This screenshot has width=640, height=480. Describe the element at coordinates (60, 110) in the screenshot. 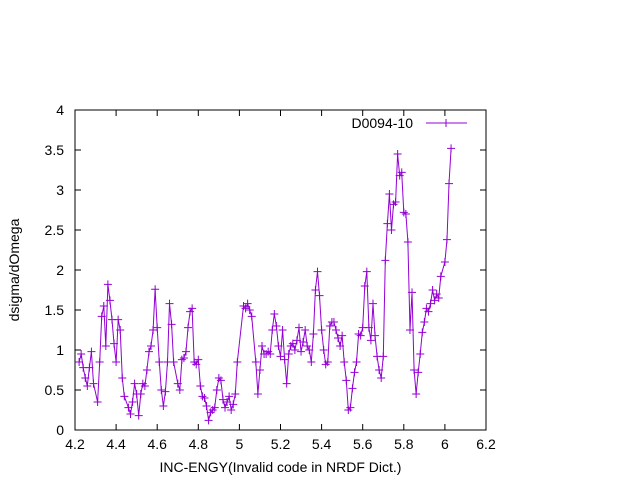

I see `y-tick-label: 4` at that location.